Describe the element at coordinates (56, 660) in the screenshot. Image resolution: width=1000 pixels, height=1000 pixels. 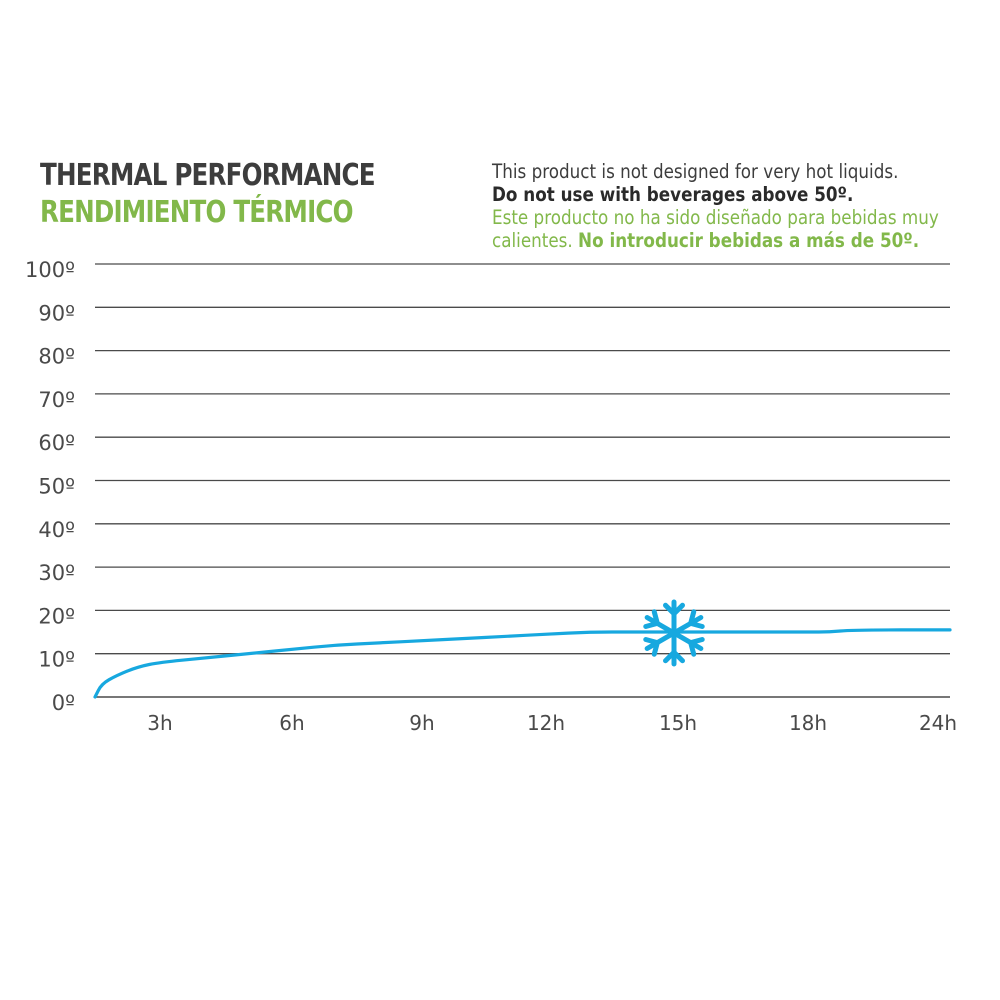
I see `y-tick-label: 10º` at that location.